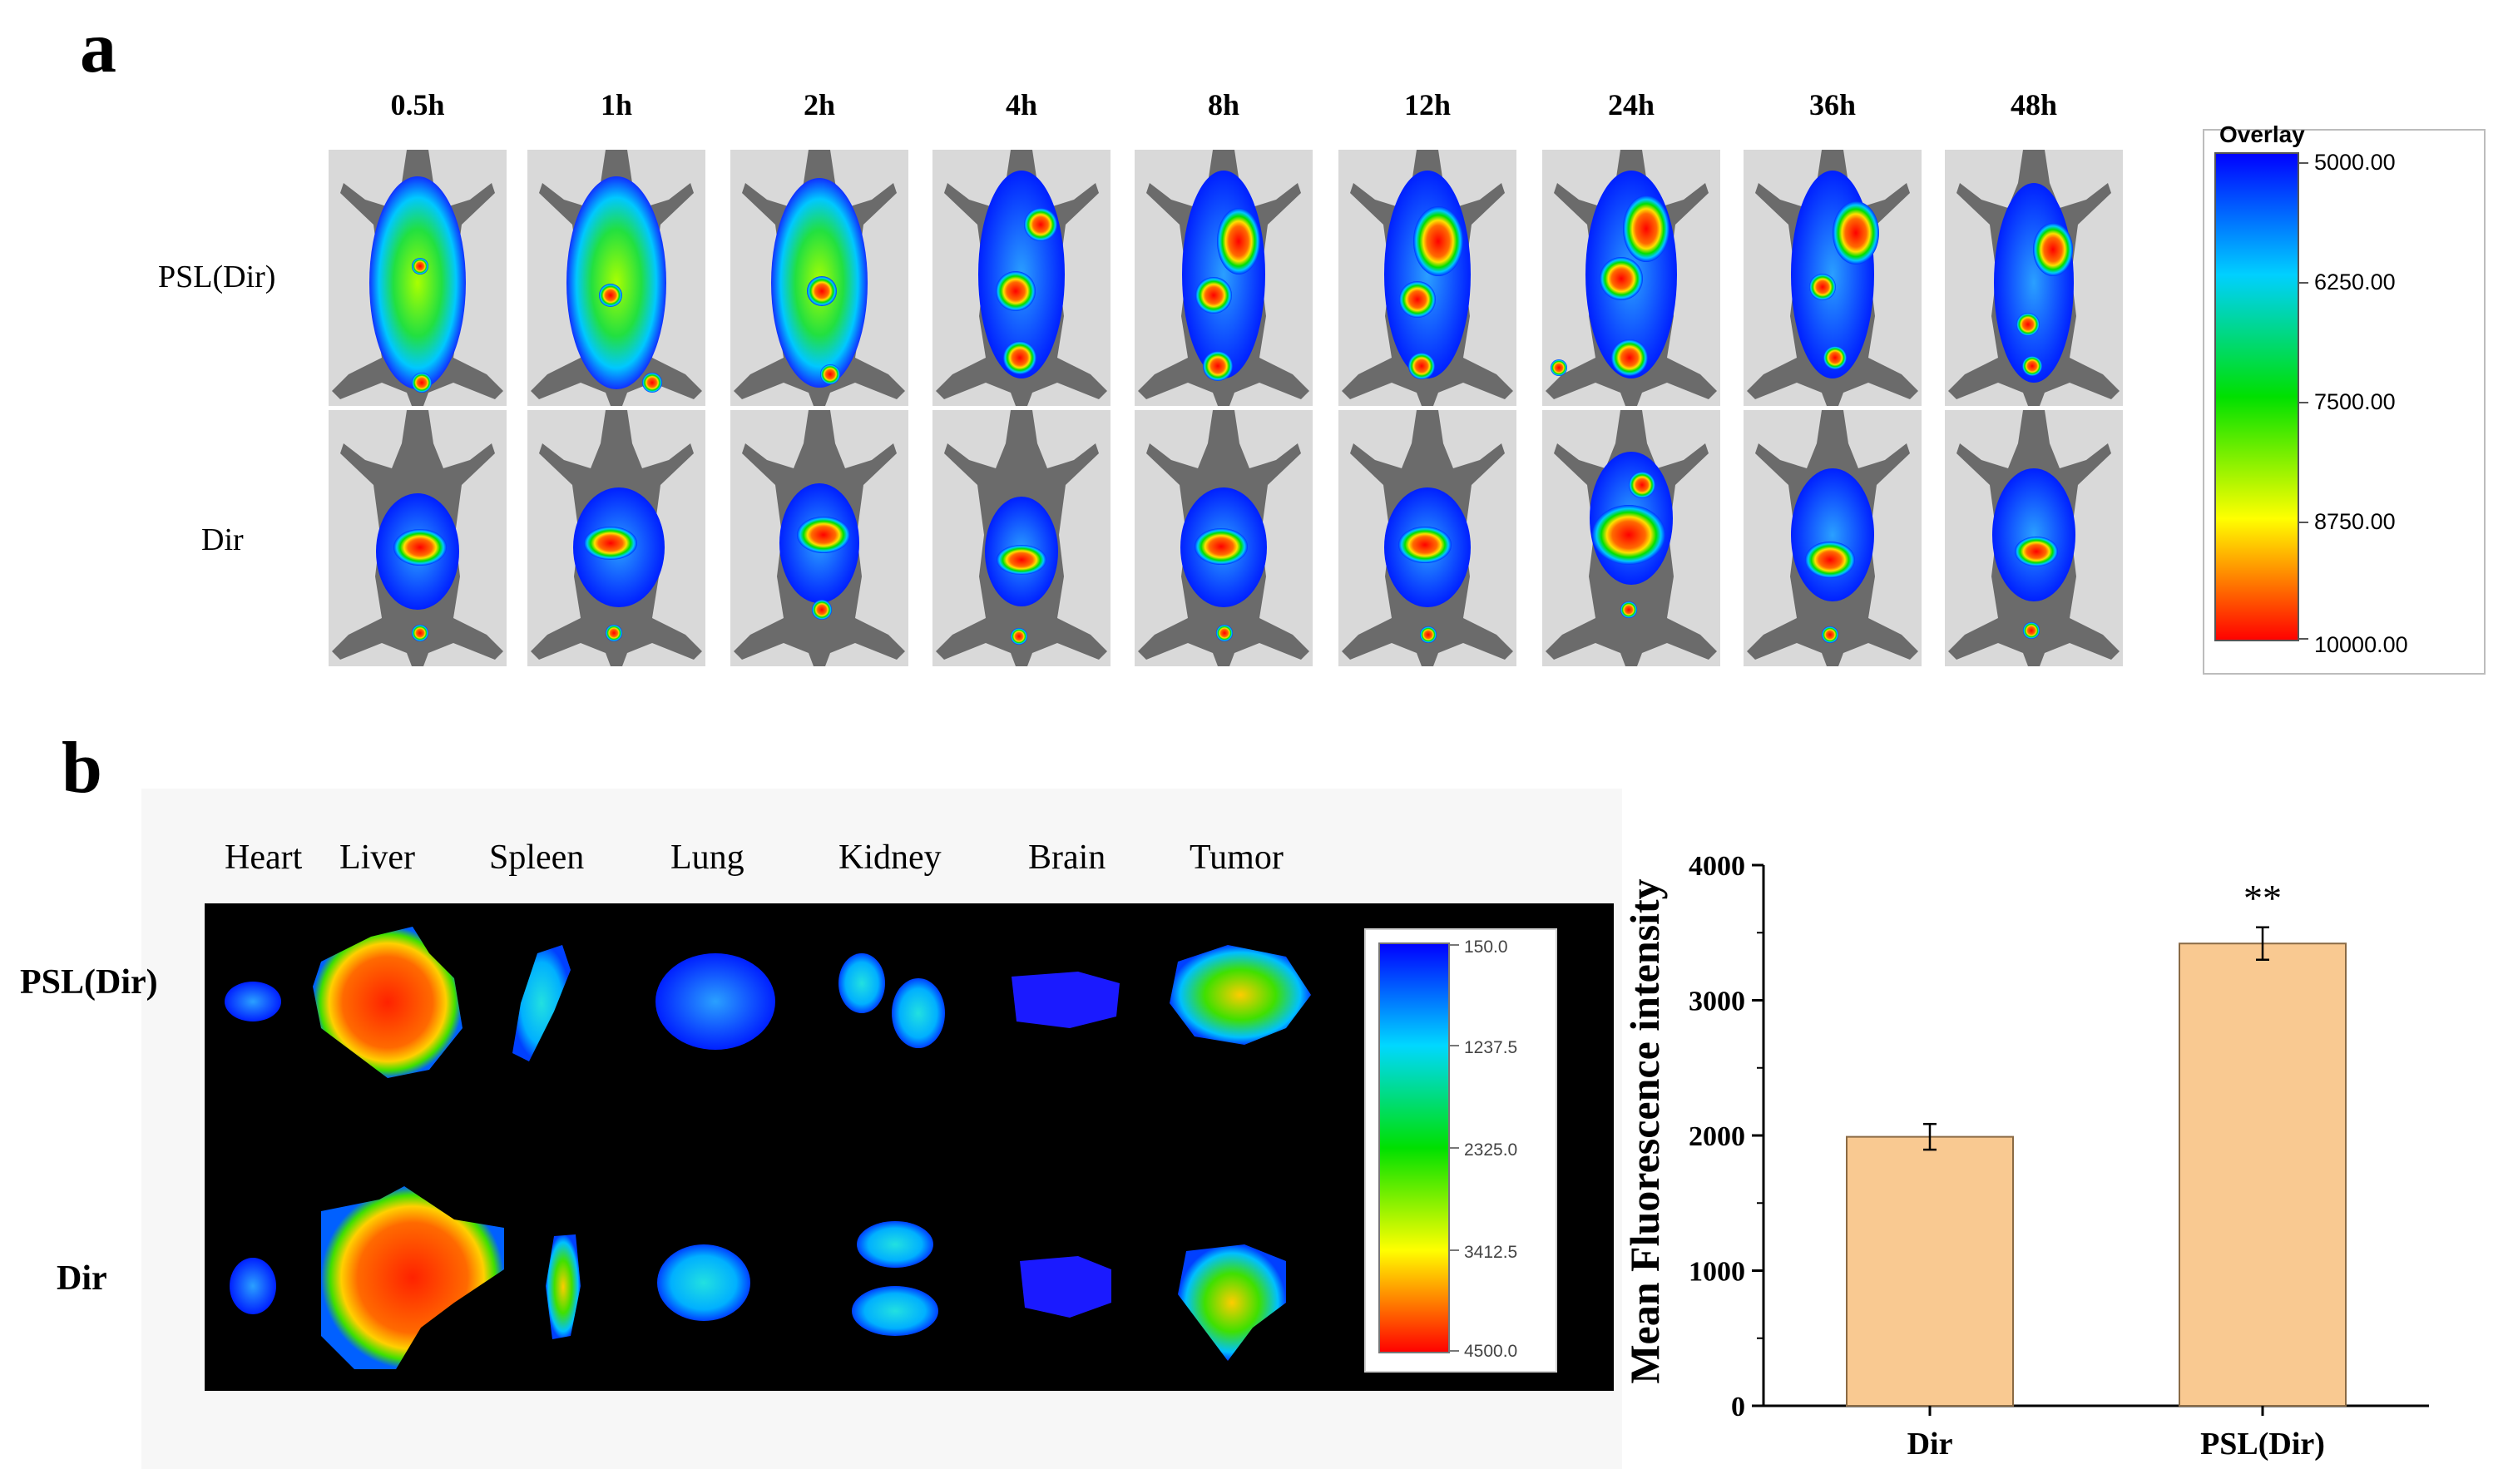 This screenshot has width=2503, height=1484. I want to click on organ-label: Kidney, so click(890, 858).